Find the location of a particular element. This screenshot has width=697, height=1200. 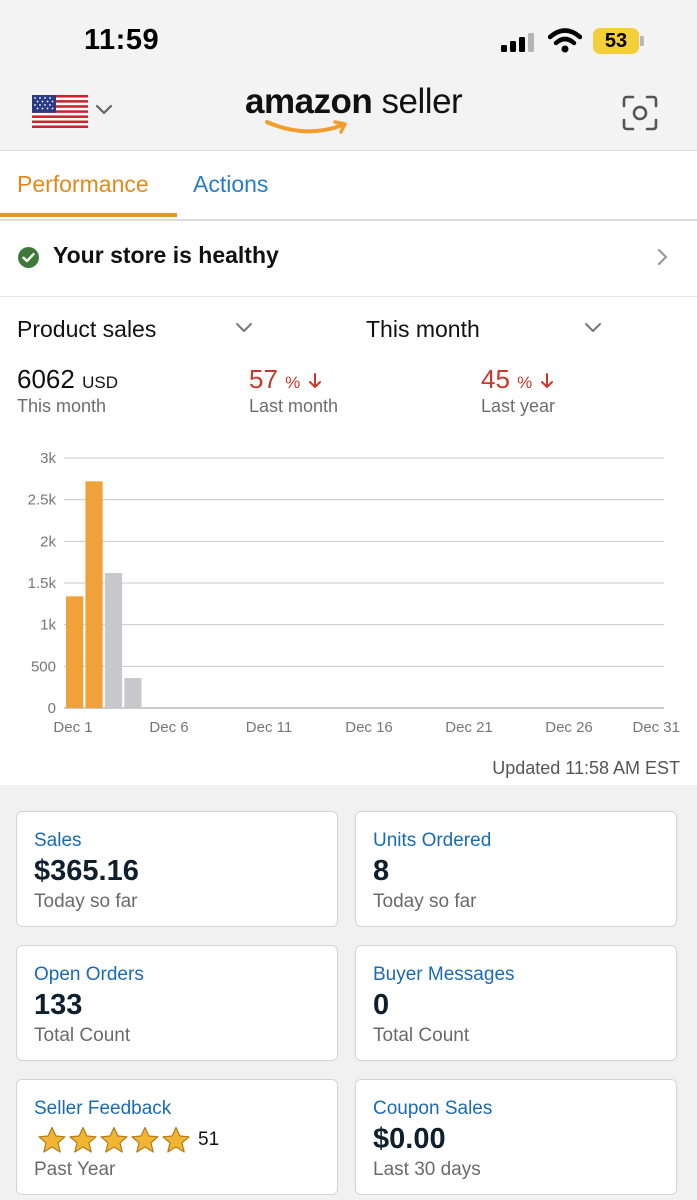

seller-feedback-card: Seller Feedback 51 Past Year is located at coordinates (177, 1137).